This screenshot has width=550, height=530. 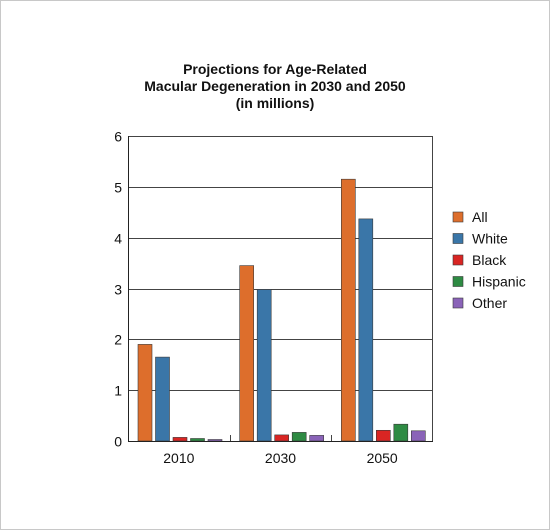 What do you see at coordinates (458, 303) in the screenshot?
I see `legend-swatch-other` at bounding box center [458, 303].